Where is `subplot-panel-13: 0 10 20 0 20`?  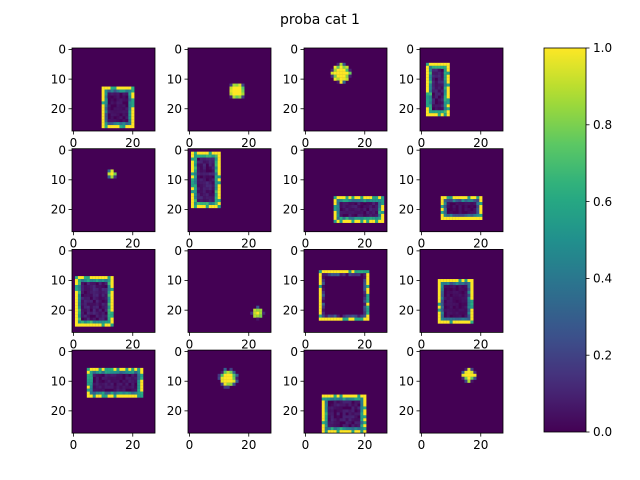
subplot-panel-13: 0 10 20 0 20 is located at coordinates (103, 398).